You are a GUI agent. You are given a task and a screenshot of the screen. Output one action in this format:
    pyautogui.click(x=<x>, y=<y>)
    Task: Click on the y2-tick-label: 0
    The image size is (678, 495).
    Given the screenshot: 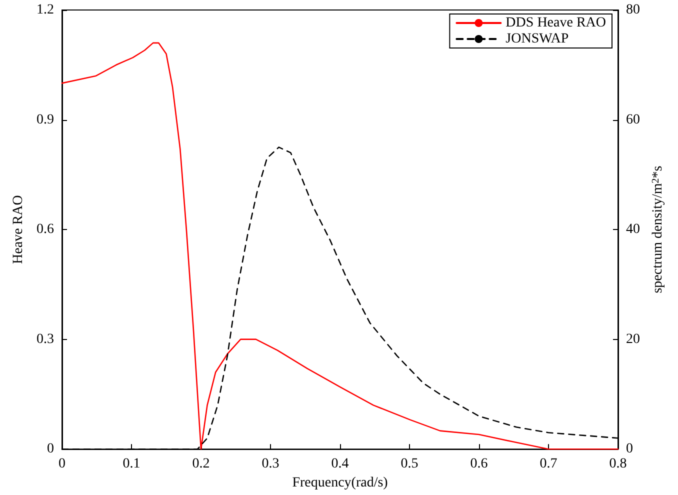 What is the action you would take?
    pyautogui.click(x=629, y=449)
    